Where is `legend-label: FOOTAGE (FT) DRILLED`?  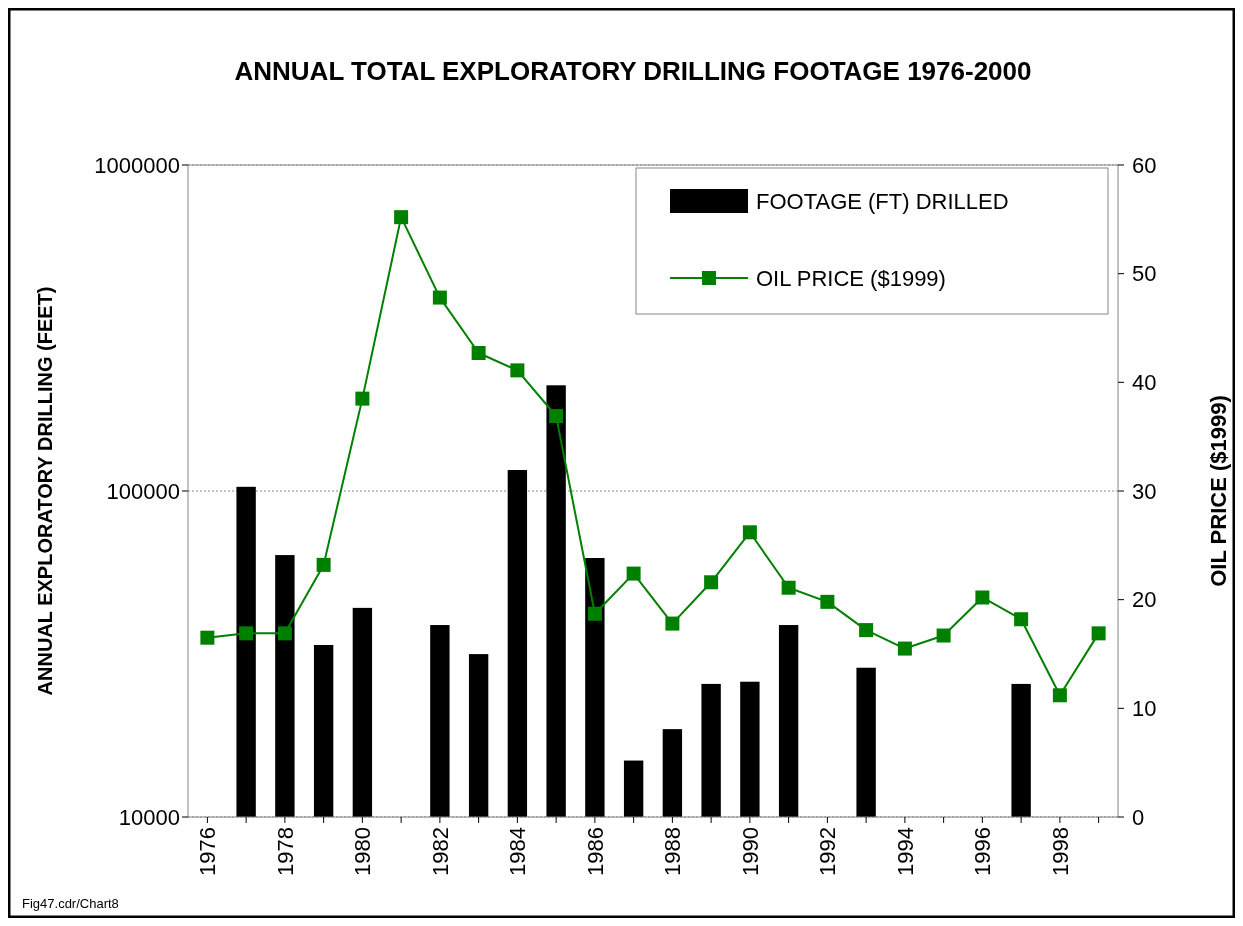
legend-label: FOOTAGE (FT) DRILLED is located at coordinates (882, 201).